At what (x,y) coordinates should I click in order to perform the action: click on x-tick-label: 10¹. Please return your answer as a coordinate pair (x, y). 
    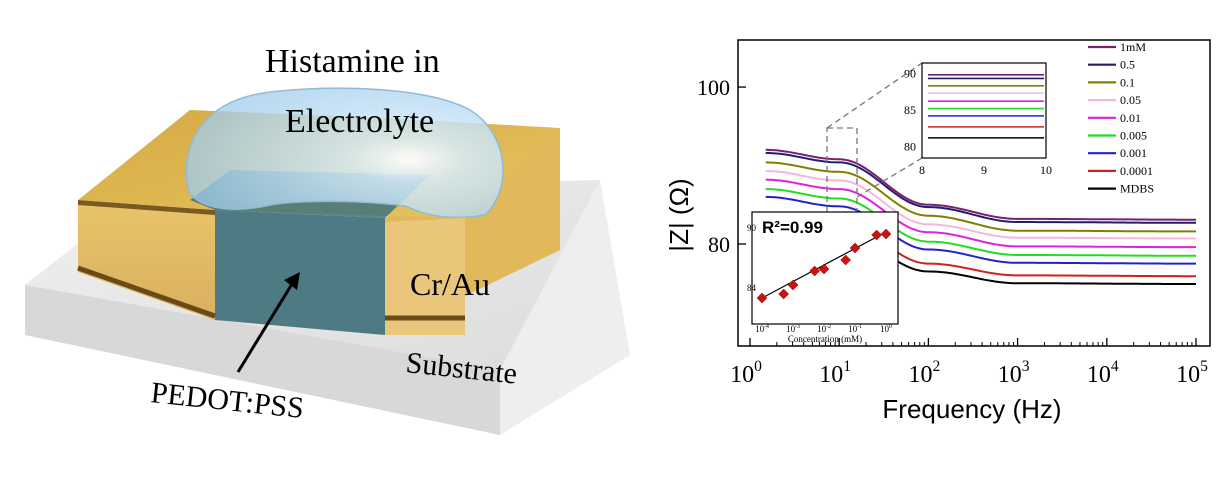
    Looking at the image, I should click on (835, 373).